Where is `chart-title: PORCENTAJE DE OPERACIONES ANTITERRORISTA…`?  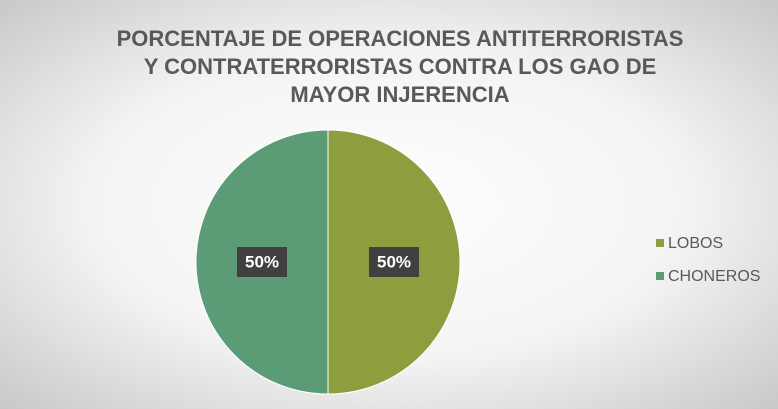
chart-title: PORCENTAJE DE OPERACIONES ANTITERRORISTA… is located at coordinates (400, 38).